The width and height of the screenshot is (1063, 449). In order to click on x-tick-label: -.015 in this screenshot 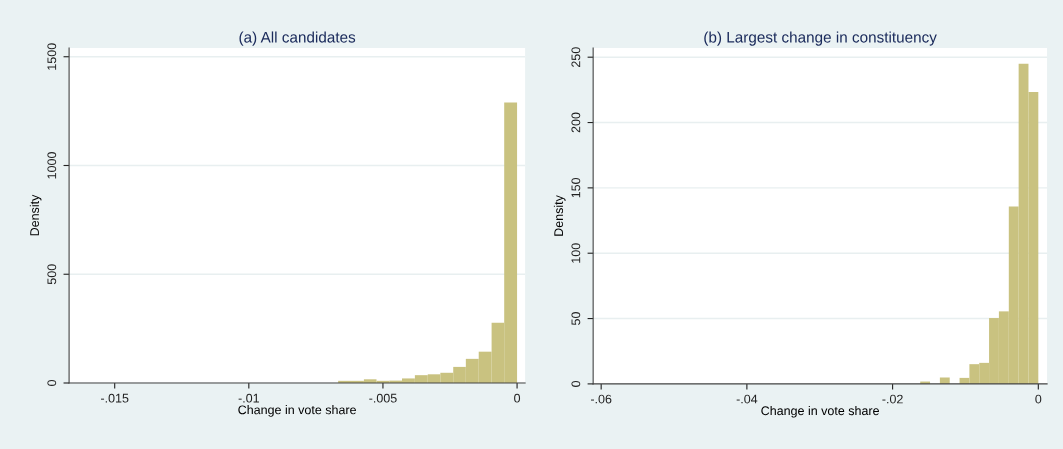, I will do `click(115, 398)`.